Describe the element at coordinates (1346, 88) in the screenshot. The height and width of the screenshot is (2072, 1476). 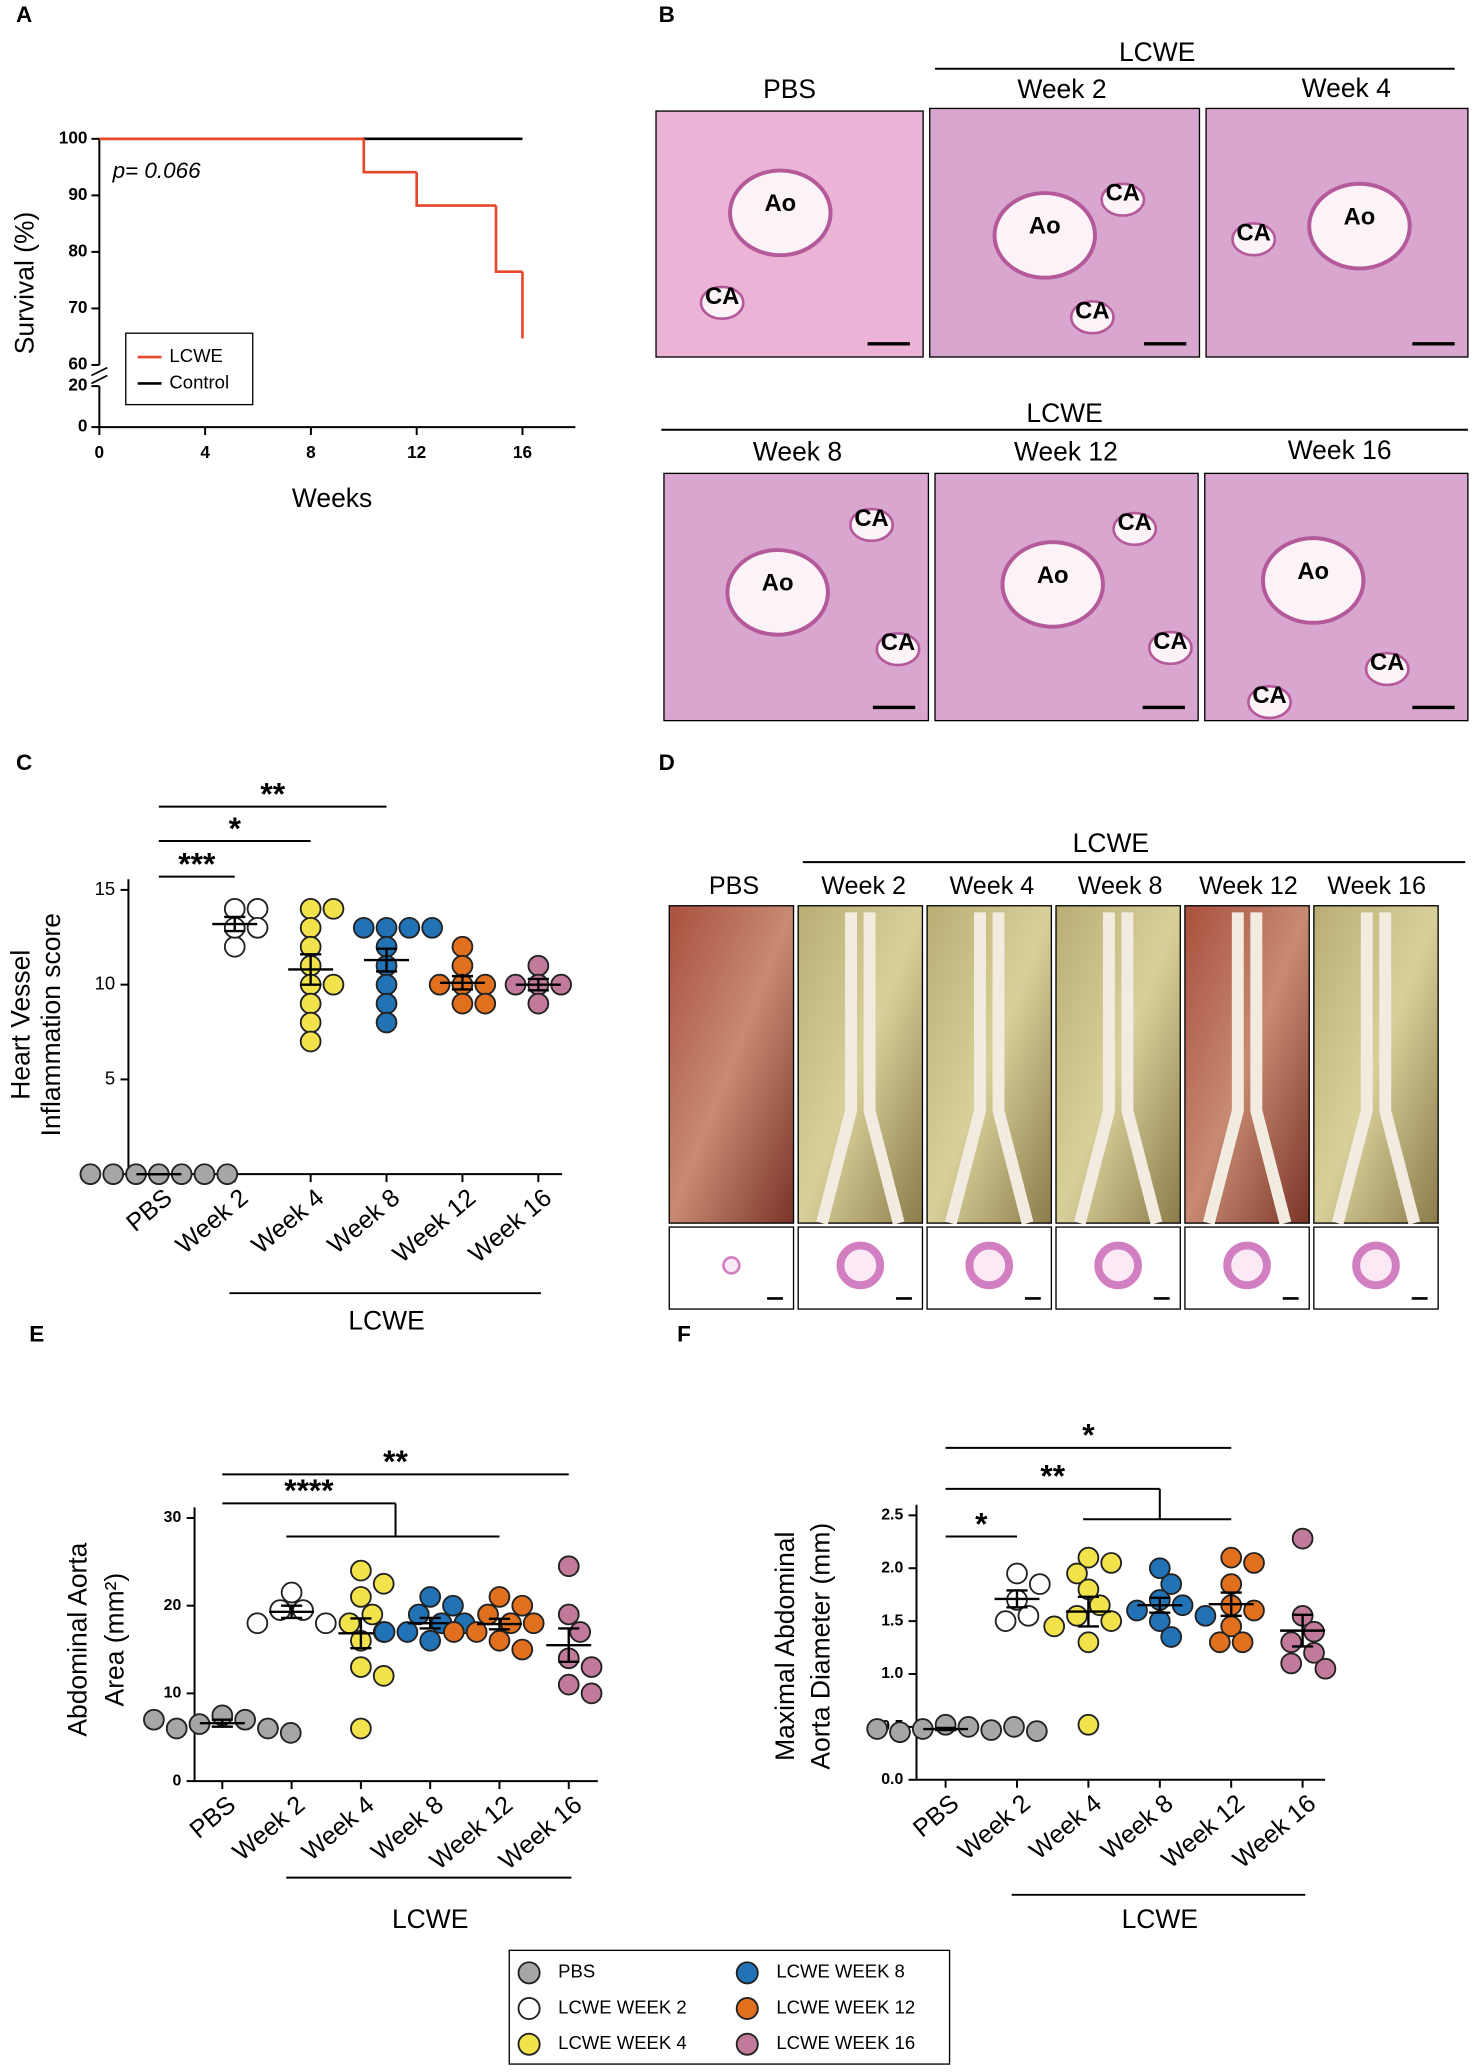
I see `histology-title: Week 4` at that location.